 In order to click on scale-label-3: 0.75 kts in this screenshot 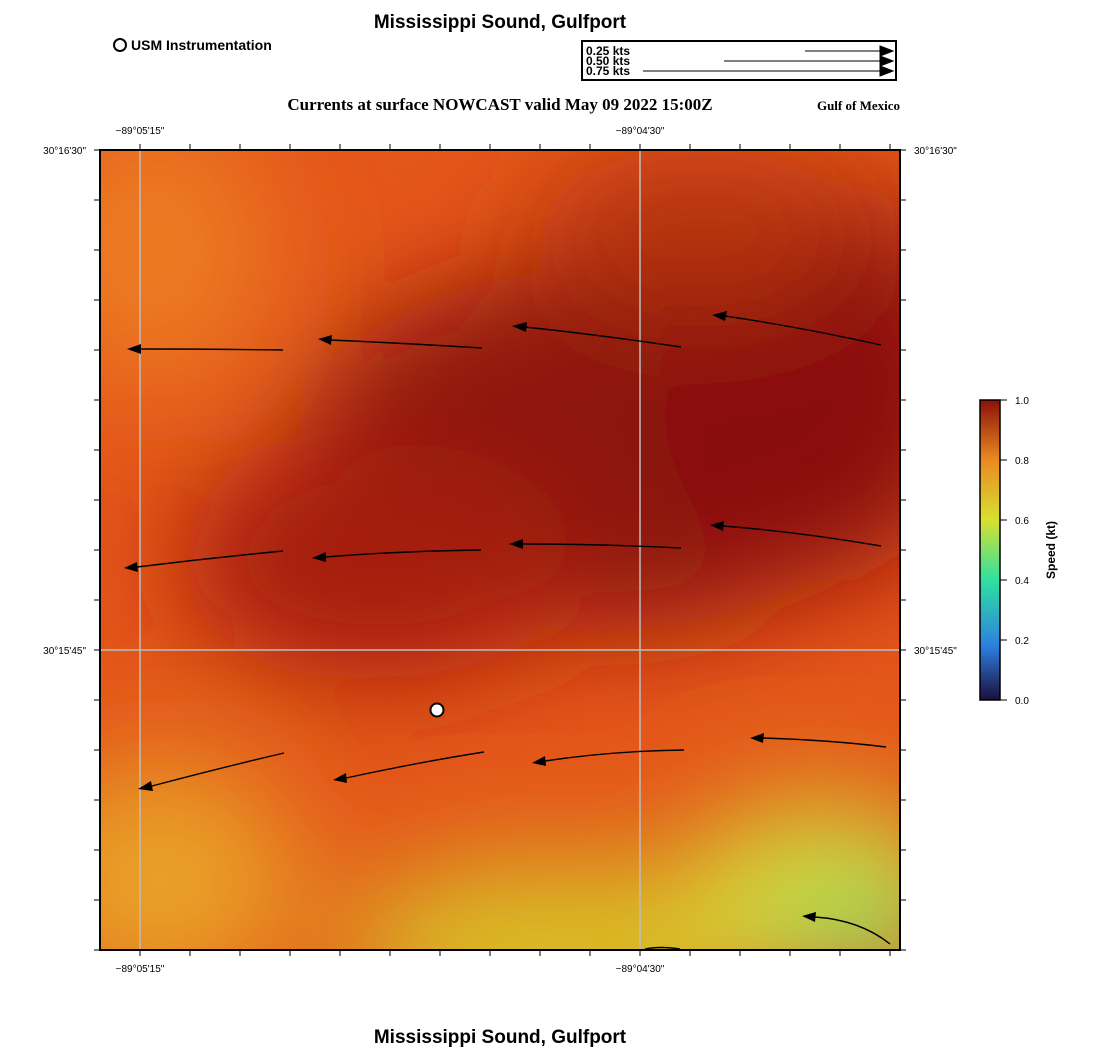, I will do `click(608, 71)`.